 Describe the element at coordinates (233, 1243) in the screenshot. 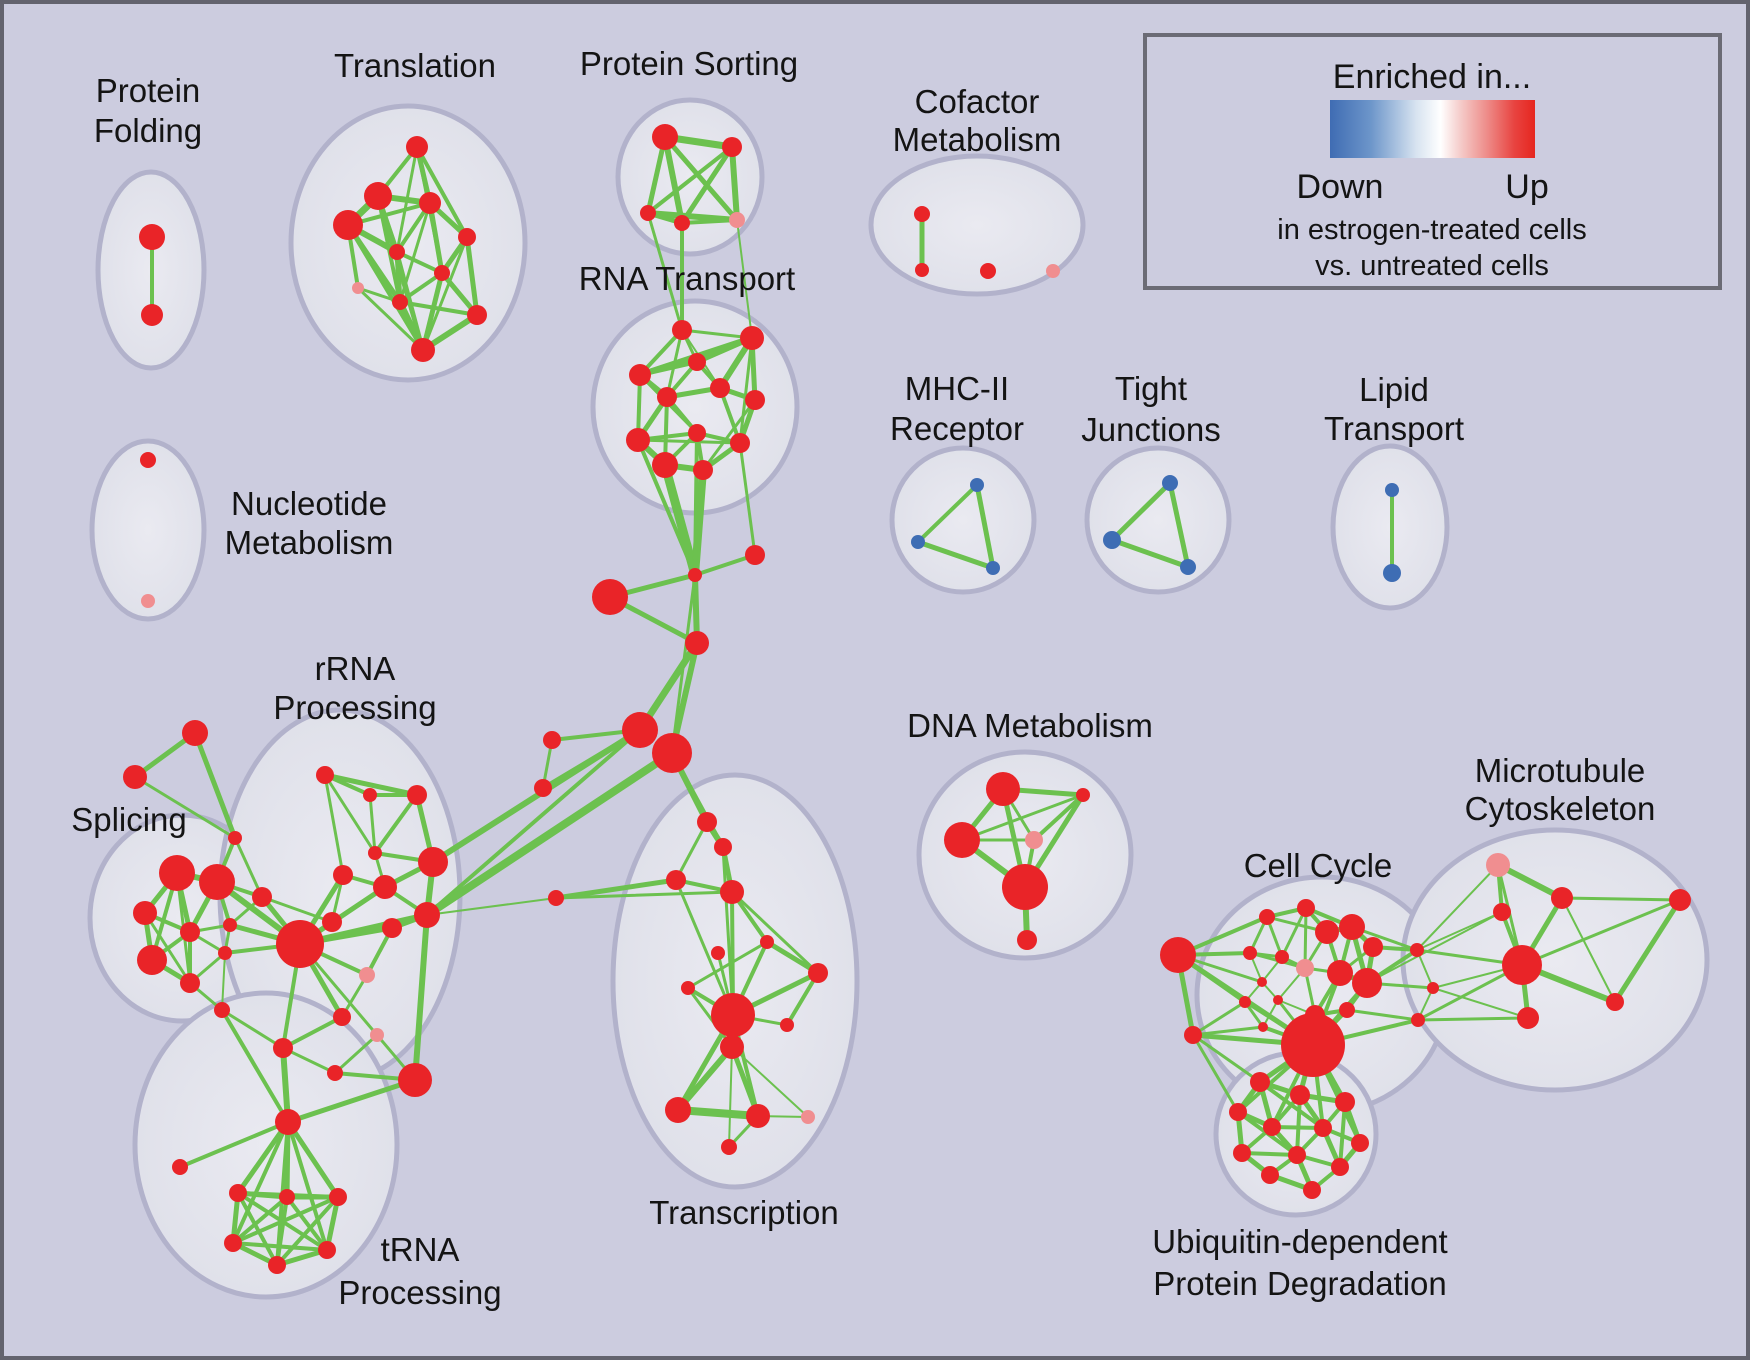

I see `gene-set-node-tp4` at that location.